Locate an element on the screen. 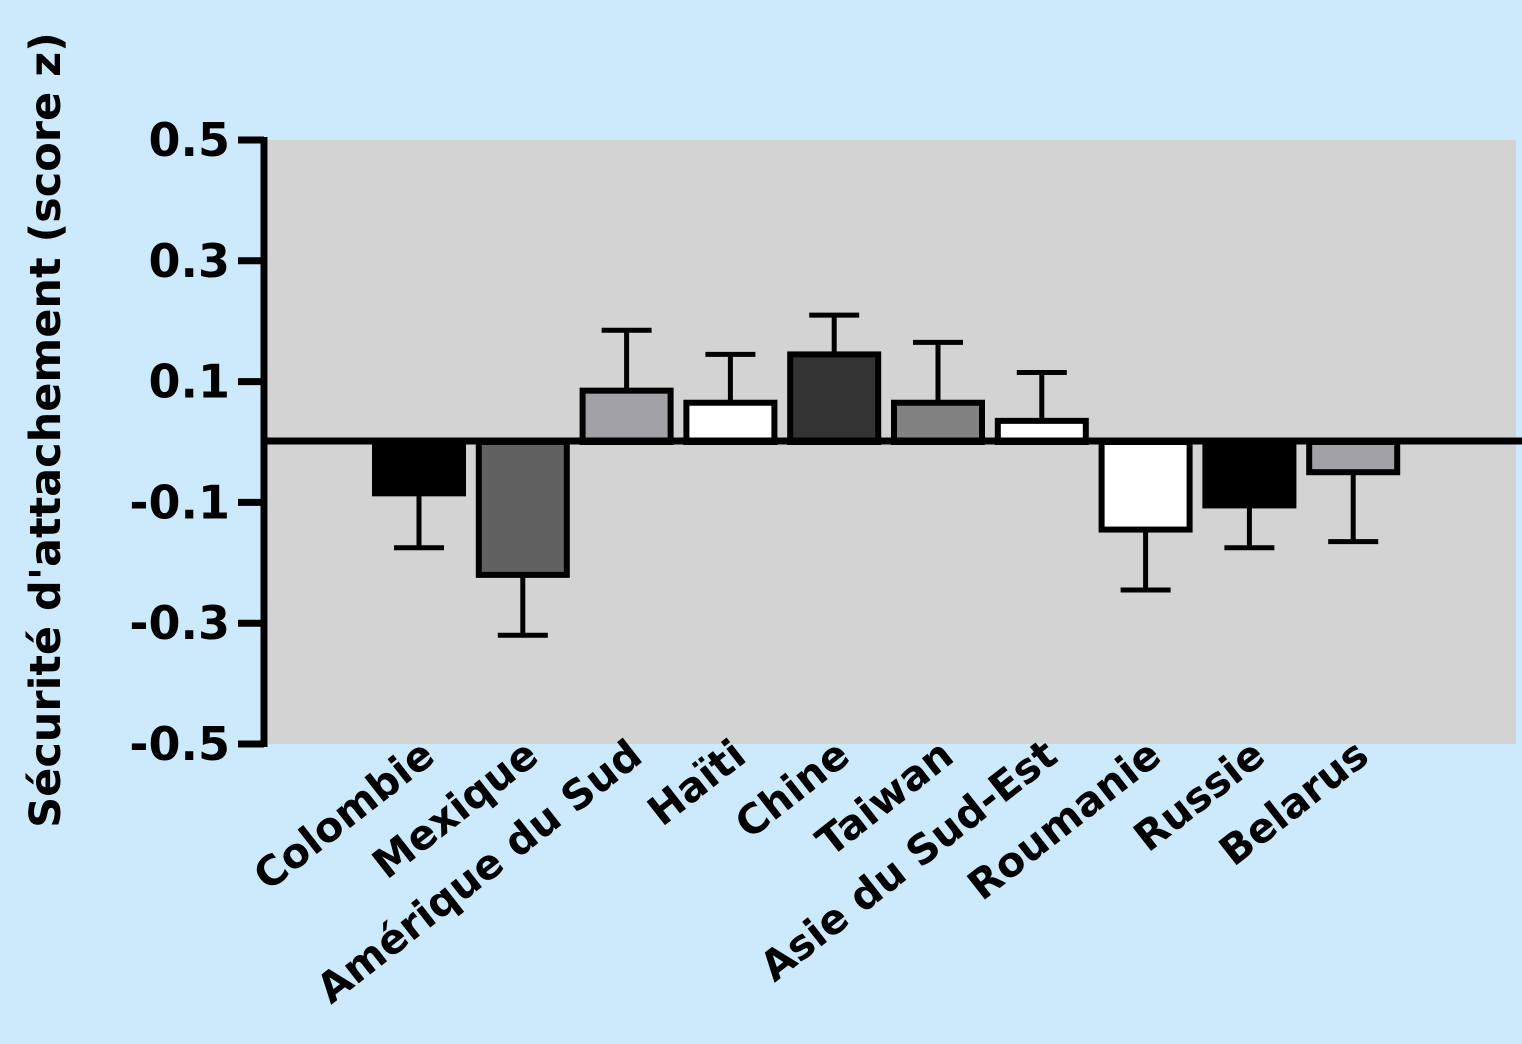 The image size is (1522, 1044). y-tick-label: 0.1 is located at coordinates (190, 382).